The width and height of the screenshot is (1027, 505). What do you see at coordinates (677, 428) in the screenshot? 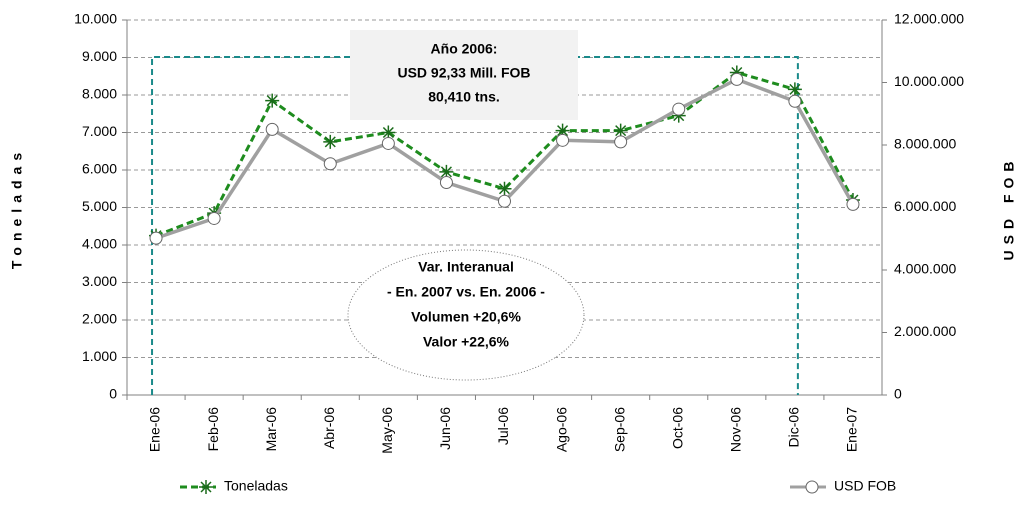
I see `x-tick-label: Oct-06` at bounding box center [677, 428].